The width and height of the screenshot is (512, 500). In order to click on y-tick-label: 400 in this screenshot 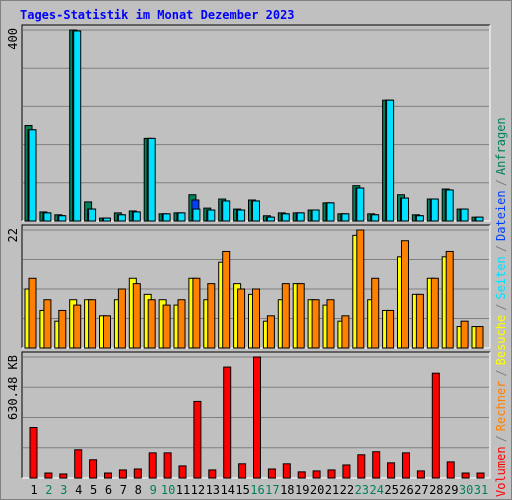, I will do `click(13, 39)`.